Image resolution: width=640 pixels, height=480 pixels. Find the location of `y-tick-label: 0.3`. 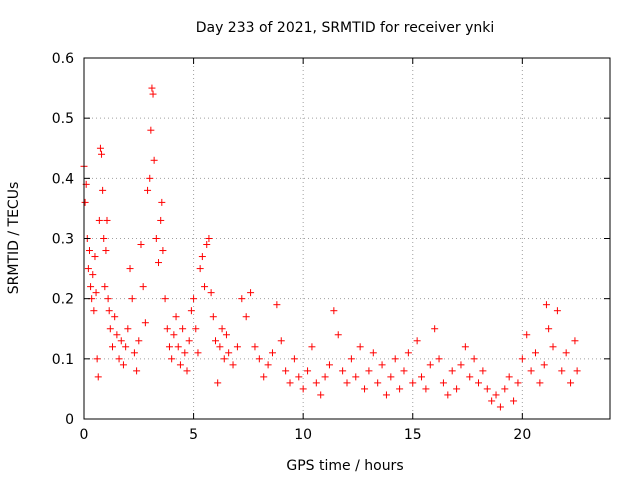

y-tick-label: 0.3 is located at coordinates (63, 240).